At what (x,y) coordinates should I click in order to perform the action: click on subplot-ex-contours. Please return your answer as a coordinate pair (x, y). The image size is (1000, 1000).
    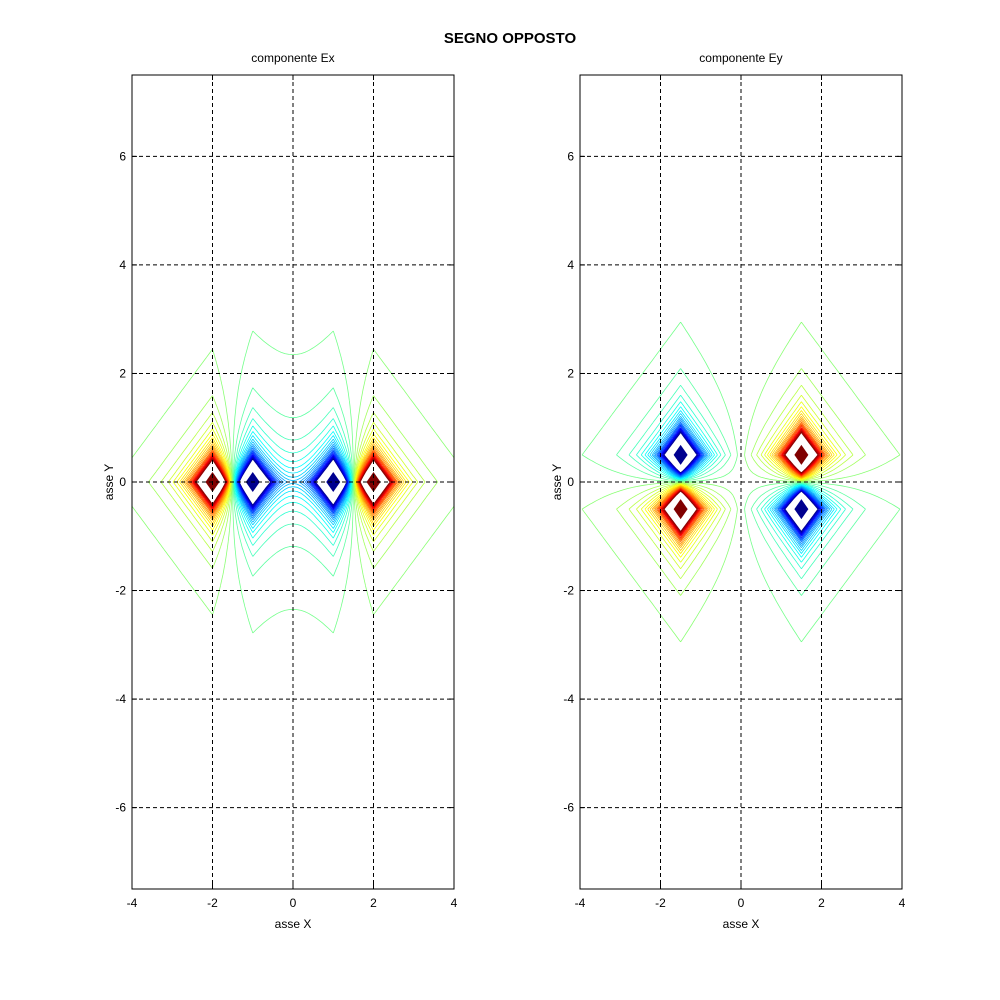
    Looking at the image, I should click on (293, 482).